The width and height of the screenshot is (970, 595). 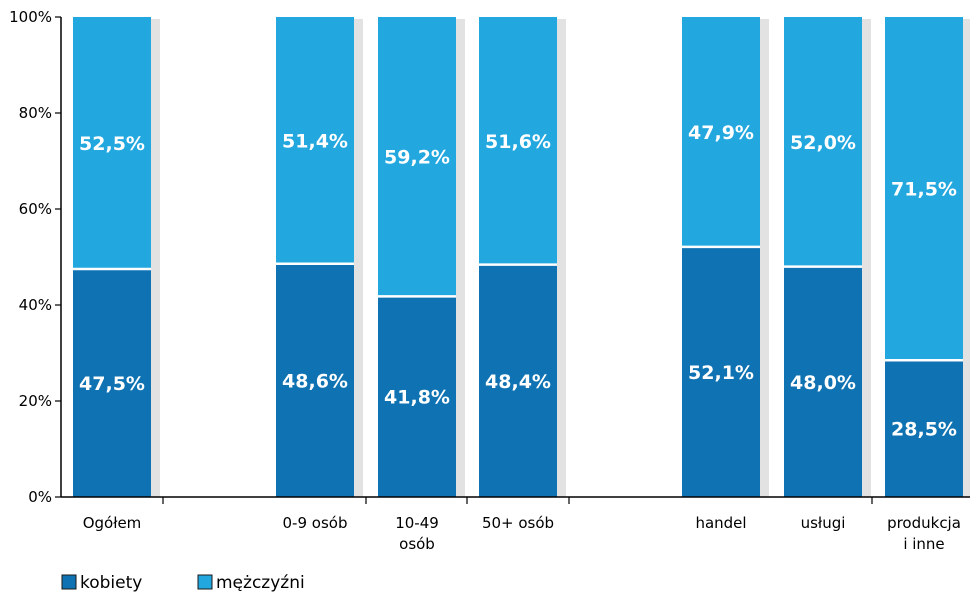 I want to click on data-label: 51,4%, so click(x=315, y=141).